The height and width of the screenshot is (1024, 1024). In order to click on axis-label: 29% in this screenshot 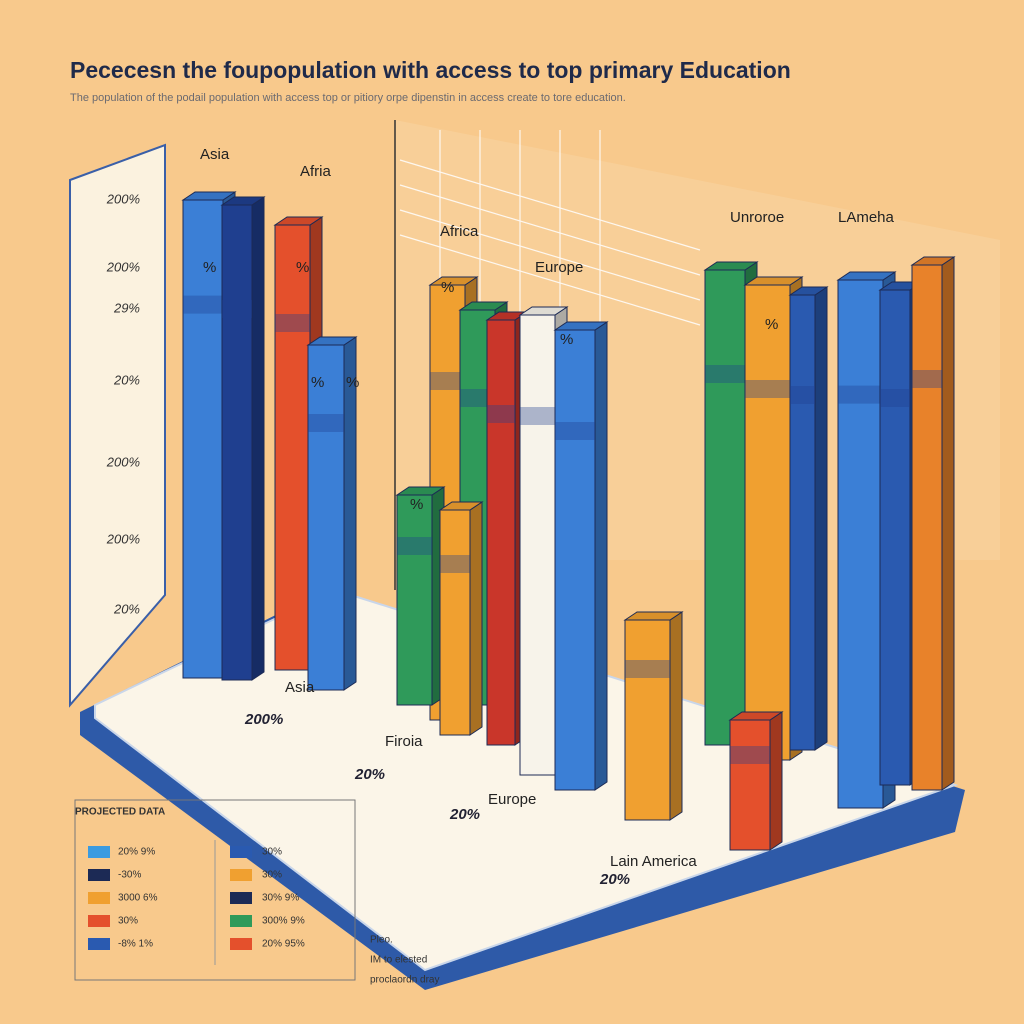, I will do `click(126, 307)`.